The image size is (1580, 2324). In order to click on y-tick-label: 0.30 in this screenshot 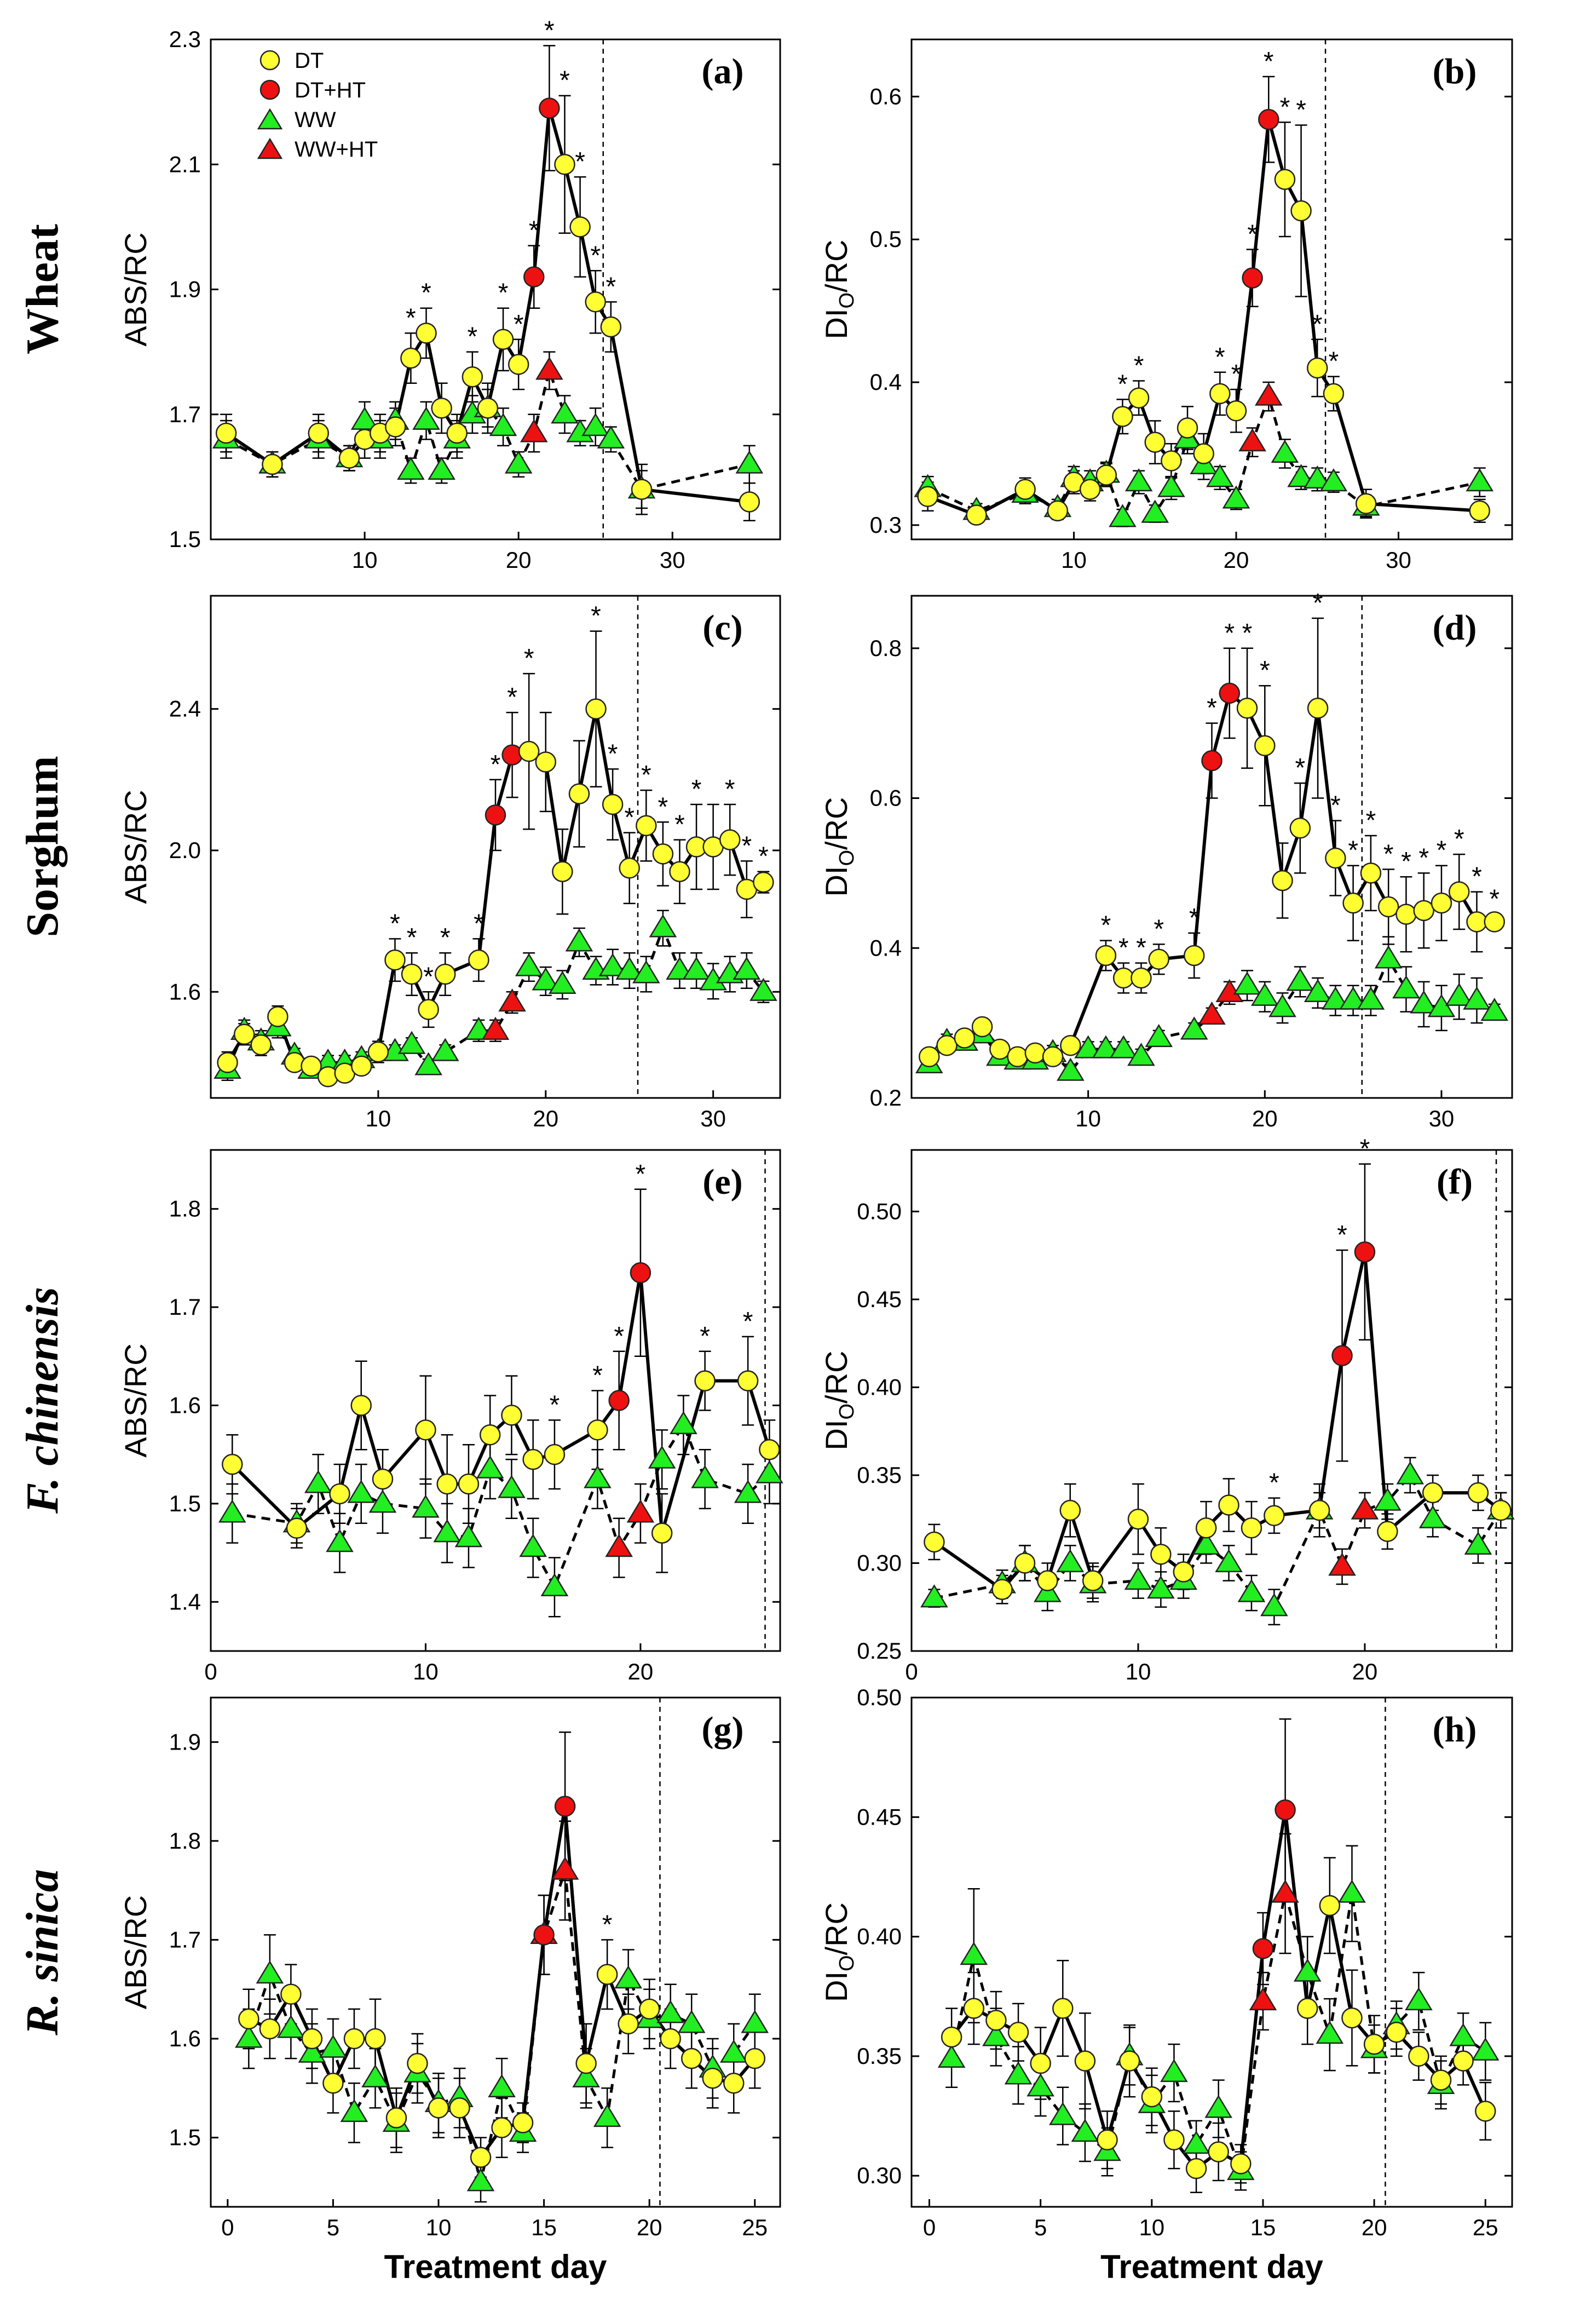, I will do `click(879, 2175)`.